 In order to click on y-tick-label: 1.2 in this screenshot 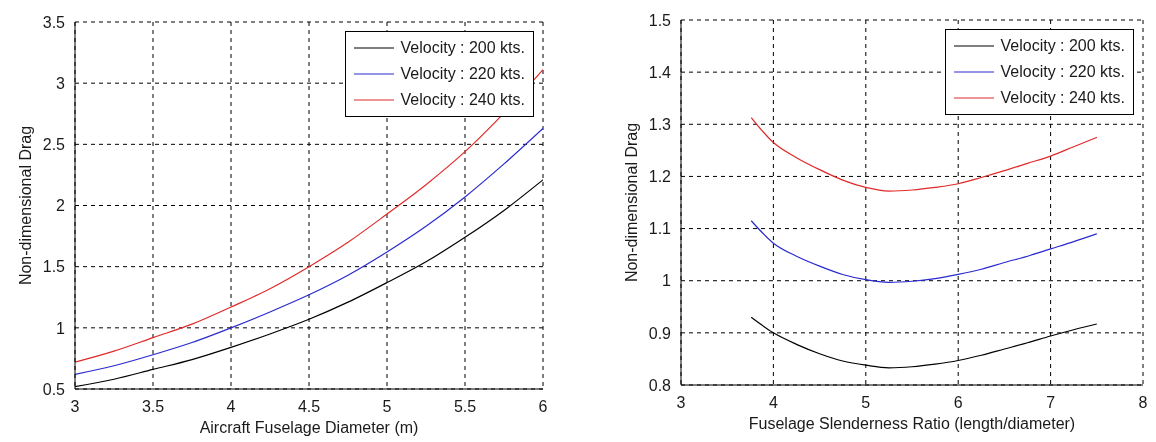, I will do `click(660, 177)`.